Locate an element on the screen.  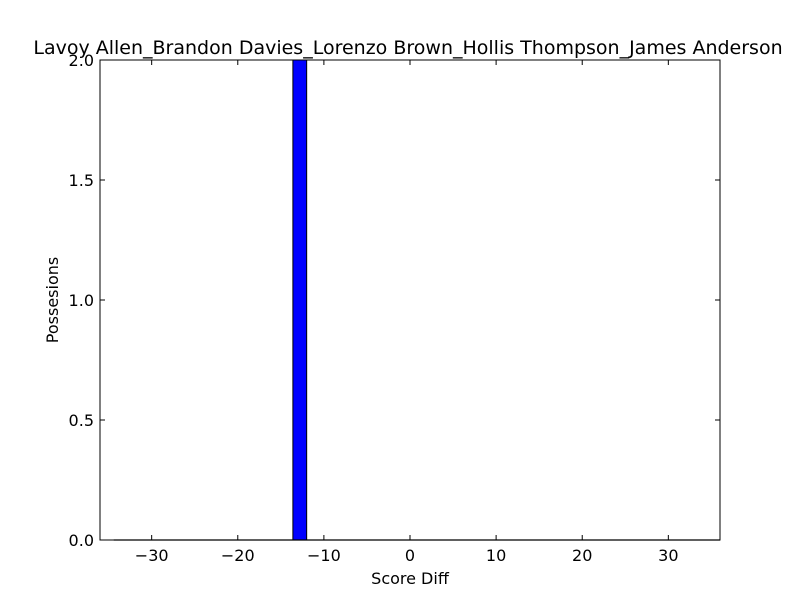
x-tick-label: 0 is located at coordinates (410, 555).